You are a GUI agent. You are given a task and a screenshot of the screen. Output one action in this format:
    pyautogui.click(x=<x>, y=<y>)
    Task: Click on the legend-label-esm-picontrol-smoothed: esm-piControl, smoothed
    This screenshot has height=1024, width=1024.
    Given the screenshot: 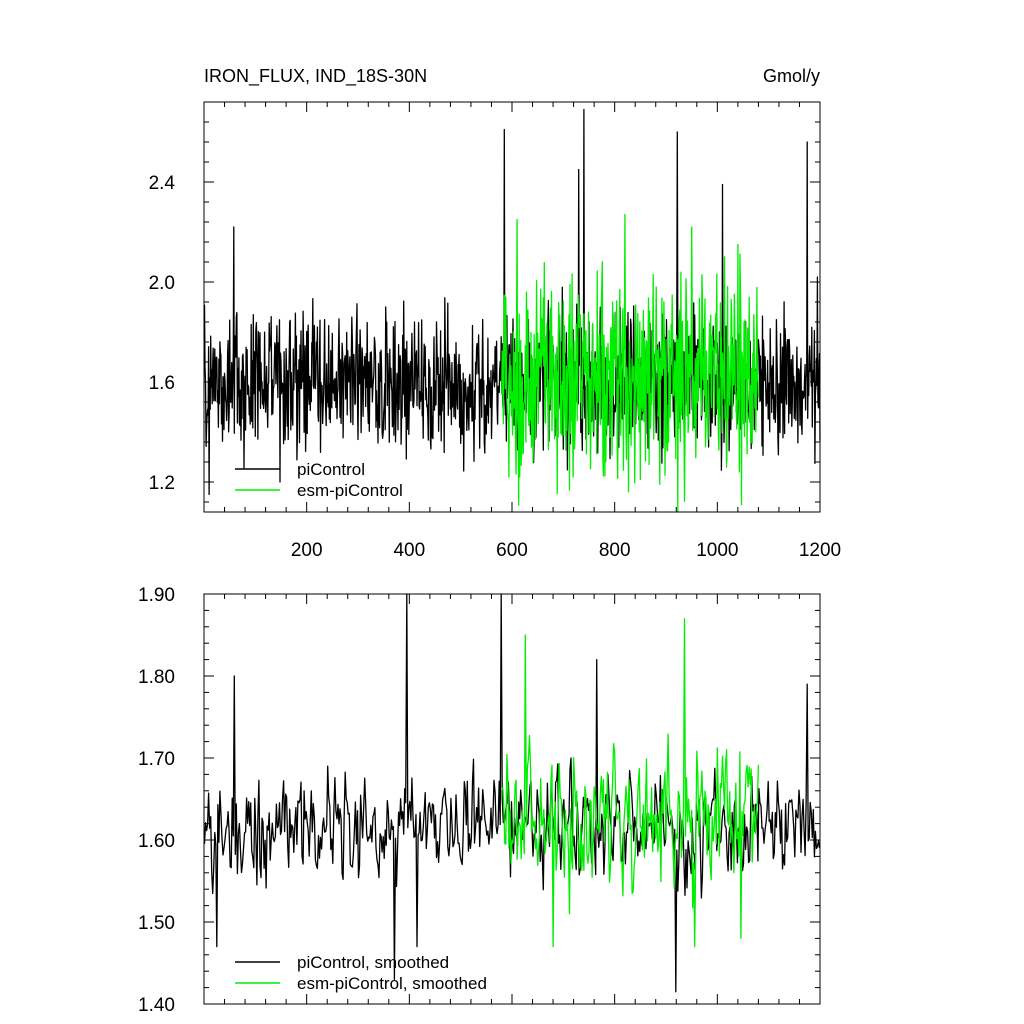 What is the action you would take?
    pyautogui.click(x=392, y=983)
    